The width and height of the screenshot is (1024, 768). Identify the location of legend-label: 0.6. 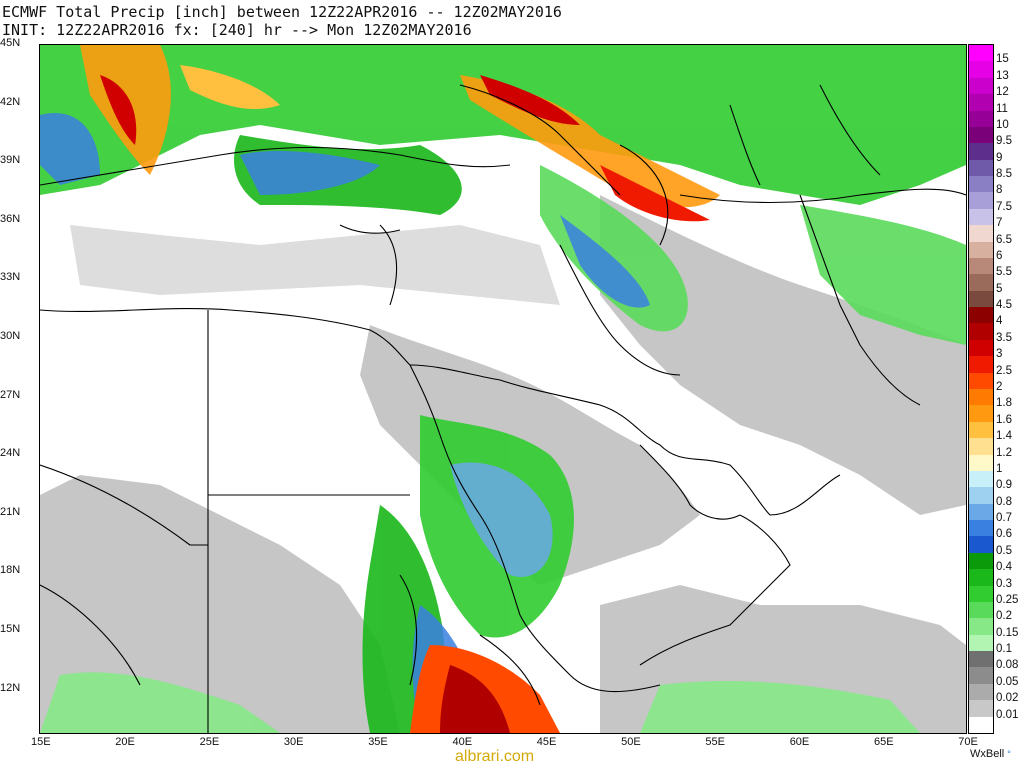
(1004, 534).